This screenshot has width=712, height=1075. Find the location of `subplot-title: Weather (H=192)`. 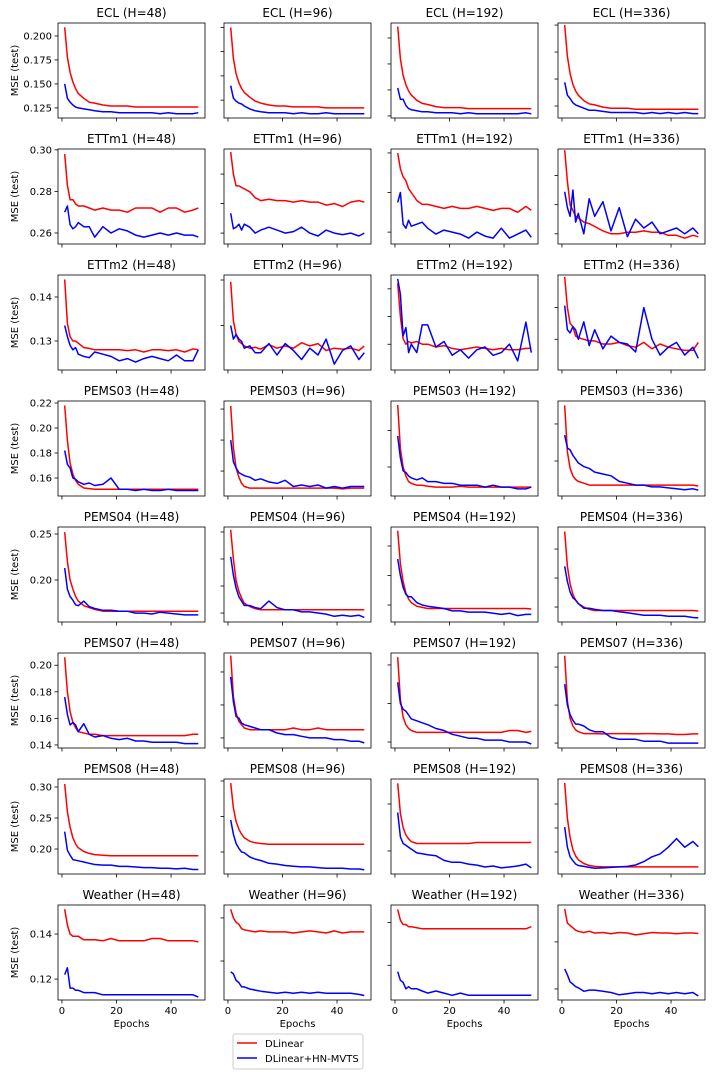

subplot-title: Weather (H=192) is located at coordinates (465, 895).